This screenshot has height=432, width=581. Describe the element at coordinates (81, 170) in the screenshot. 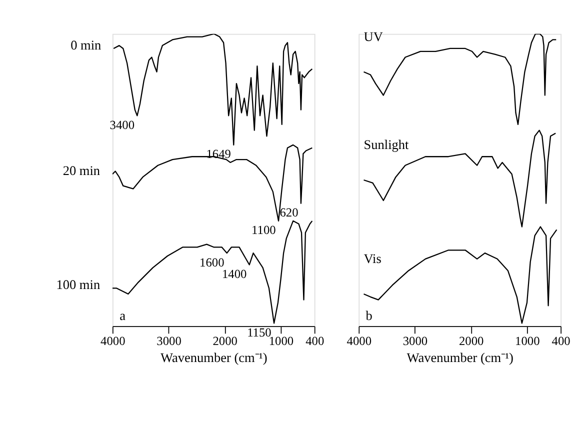

I see `series-label: 20 min` at that location.